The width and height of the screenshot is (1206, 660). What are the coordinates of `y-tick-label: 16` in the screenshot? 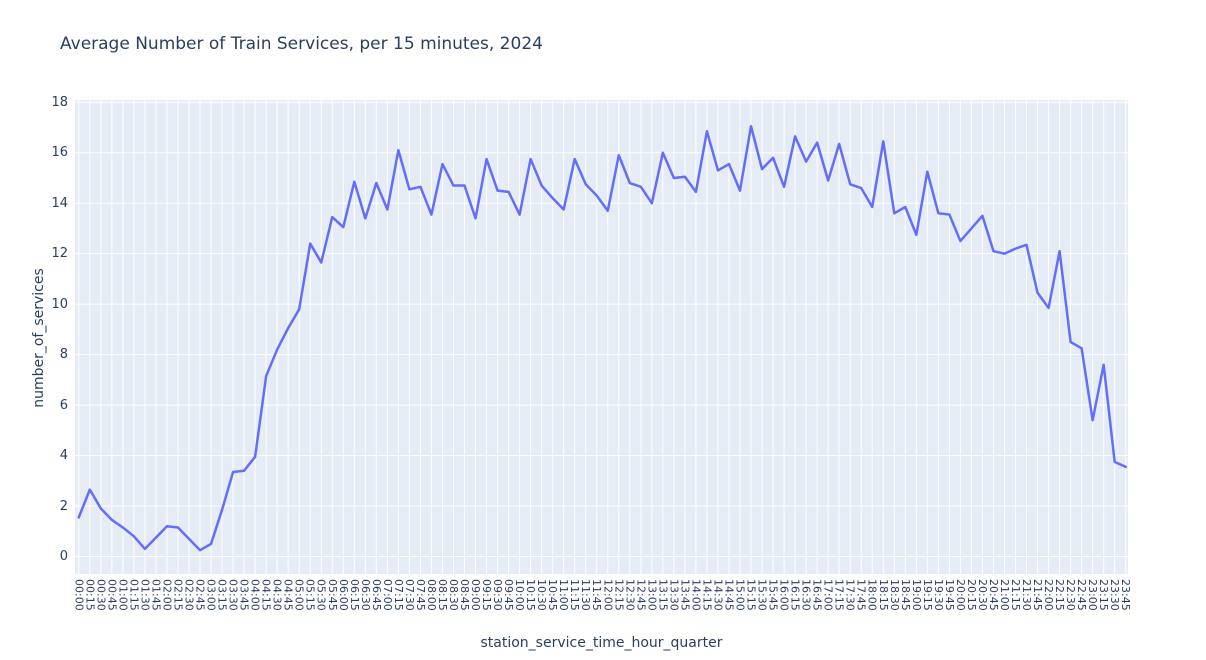 It's located at (59, 153).